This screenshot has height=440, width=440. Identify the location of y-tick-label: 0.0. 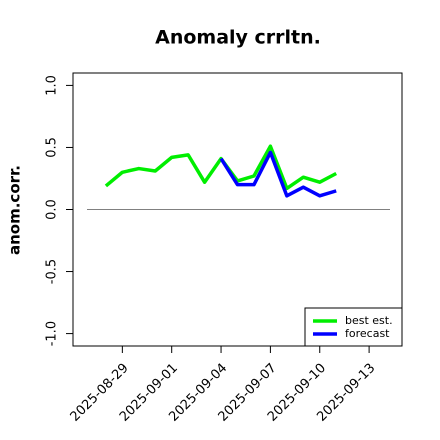
(52, 209).